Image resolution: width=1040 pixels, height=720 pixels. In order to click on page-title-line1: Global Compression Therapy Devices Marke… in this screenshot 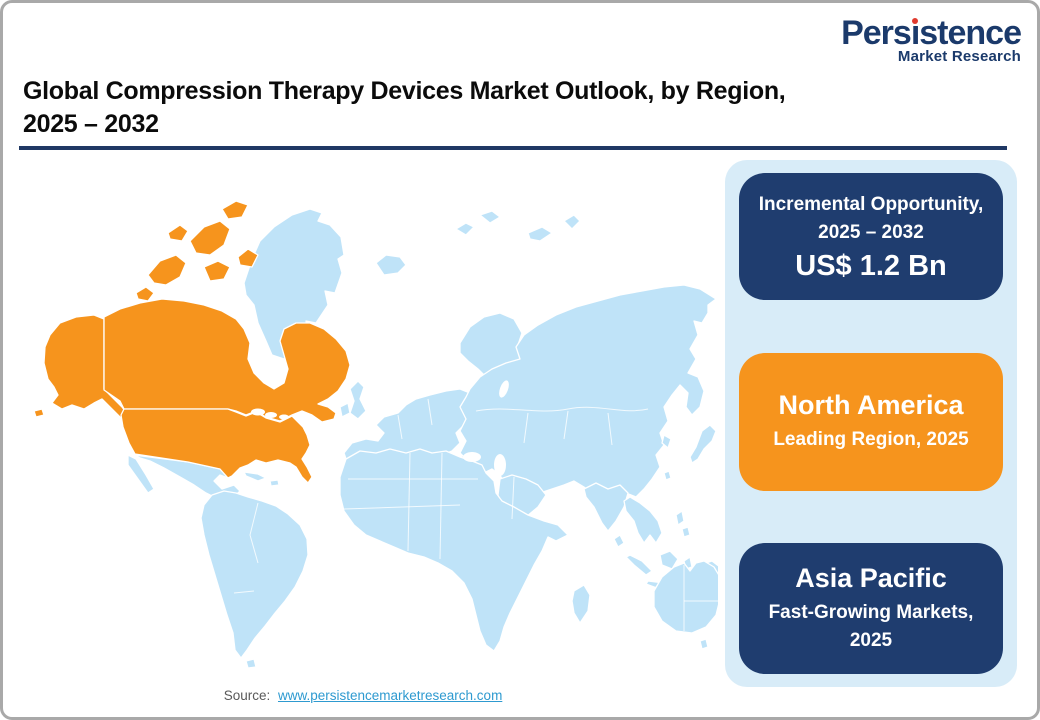, I will do `click(404, 91)`.